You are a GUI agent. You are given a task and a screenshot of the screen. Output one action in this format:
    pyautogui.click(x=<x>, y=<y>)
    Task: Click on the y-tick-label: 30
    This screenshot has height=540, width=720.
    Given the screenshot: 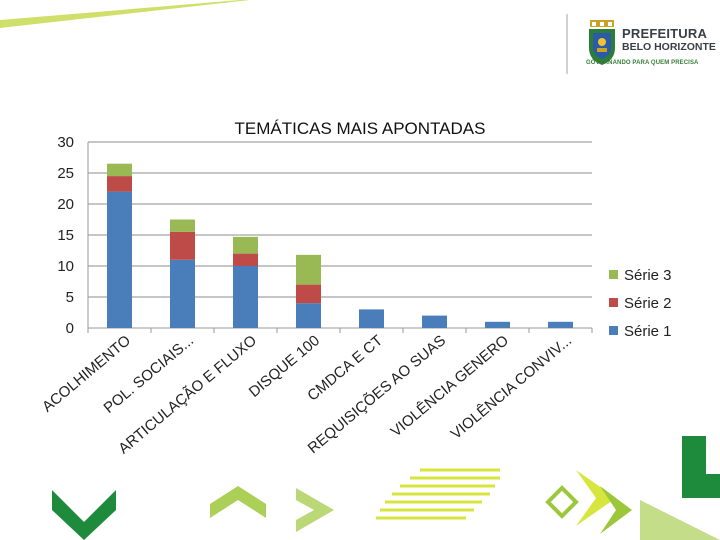 What is the action you would take?
    pyautogui.click(x=65, y=142)
    